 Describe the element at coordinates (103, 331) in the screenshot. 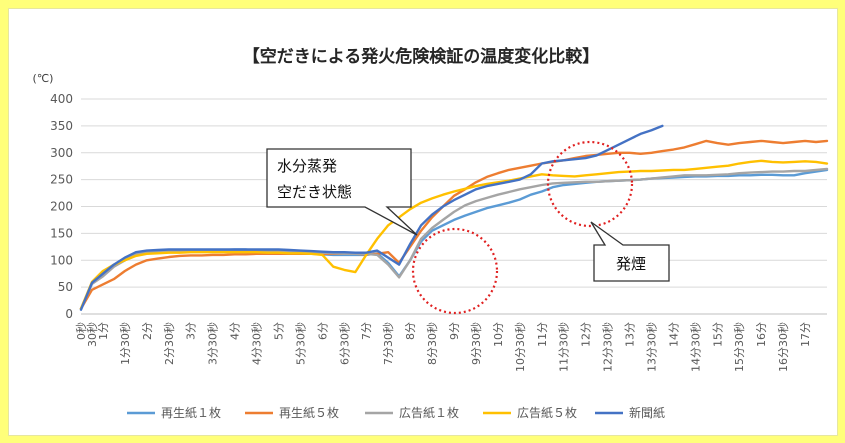

I see `x-tick-label: 1分` at that location.